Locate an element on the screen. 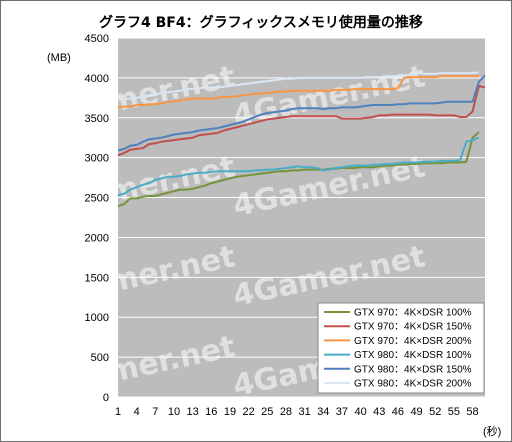 Image resolution: width=512 pixels, height=442 pixels. x-tick-label: 16 is located at coordinates (211, 412).